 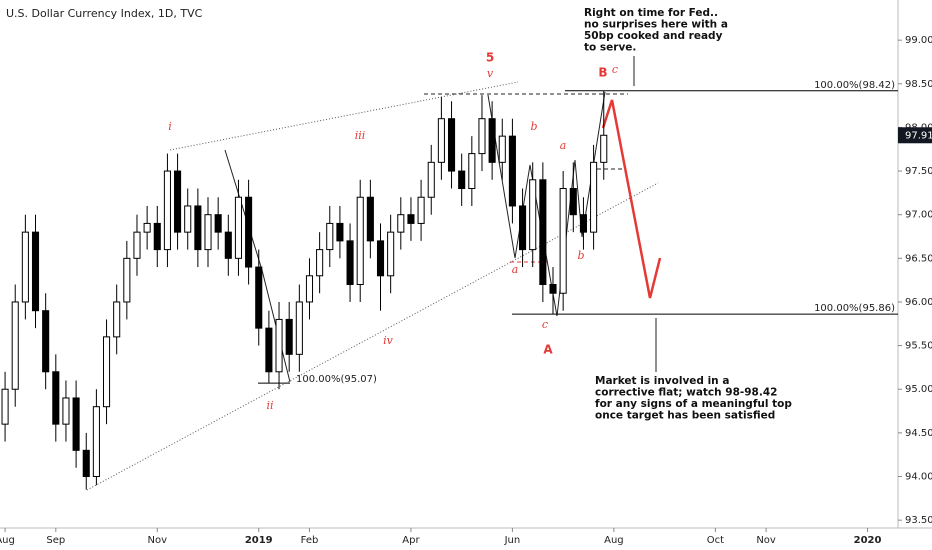 What do you see at coordinates (310, 540) in the screenshot?
I see `x-tick-label: Feb` at bounding box center [310, 540].